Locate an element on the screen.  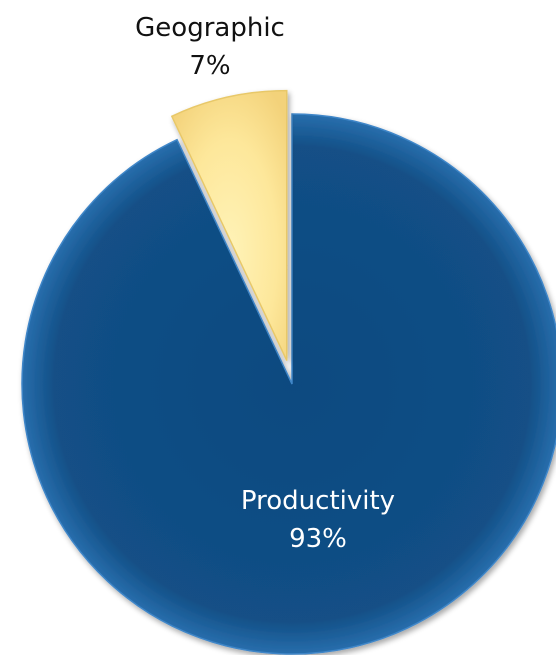
slice-label-productivity: Productivity 93% is located at coordinates (318, 520).